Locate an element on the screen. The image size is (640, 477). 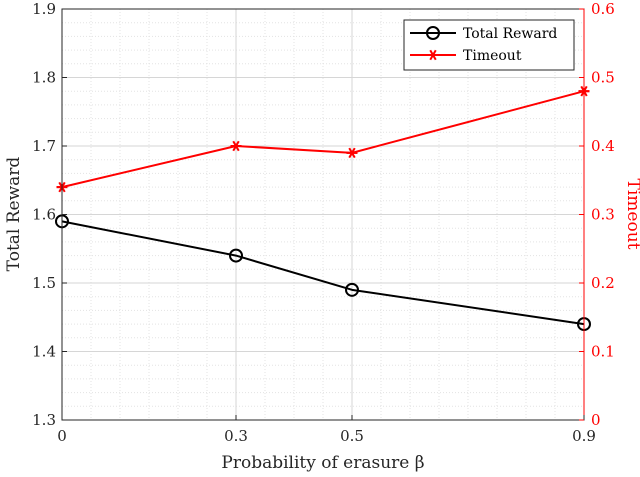
left-y-axis-title: Total Reward is located at coordinates (14, 214).